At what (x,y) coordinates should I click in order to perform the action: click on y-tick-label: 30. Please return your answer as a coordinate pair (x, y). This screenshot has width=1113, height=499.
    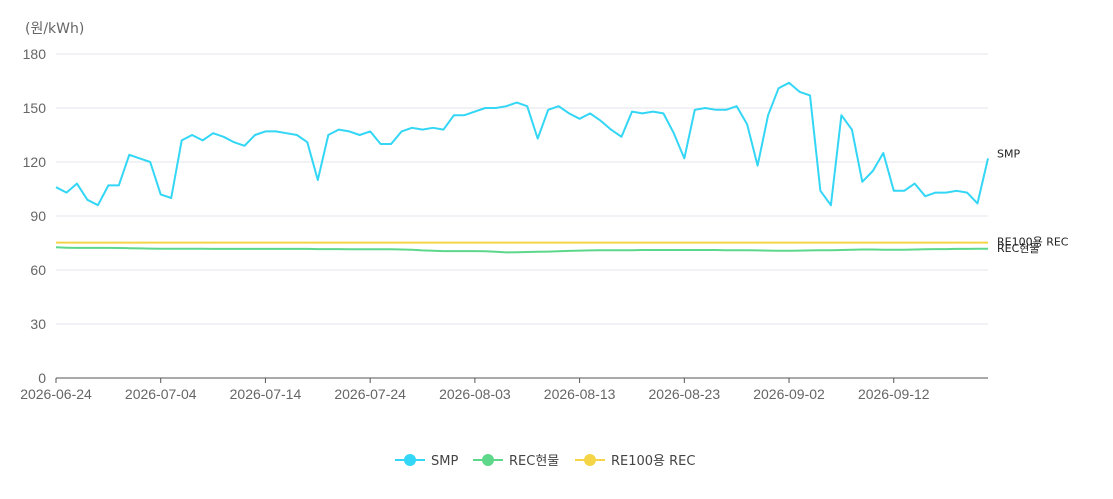
    Looking at the image, I should click on (38, 324).